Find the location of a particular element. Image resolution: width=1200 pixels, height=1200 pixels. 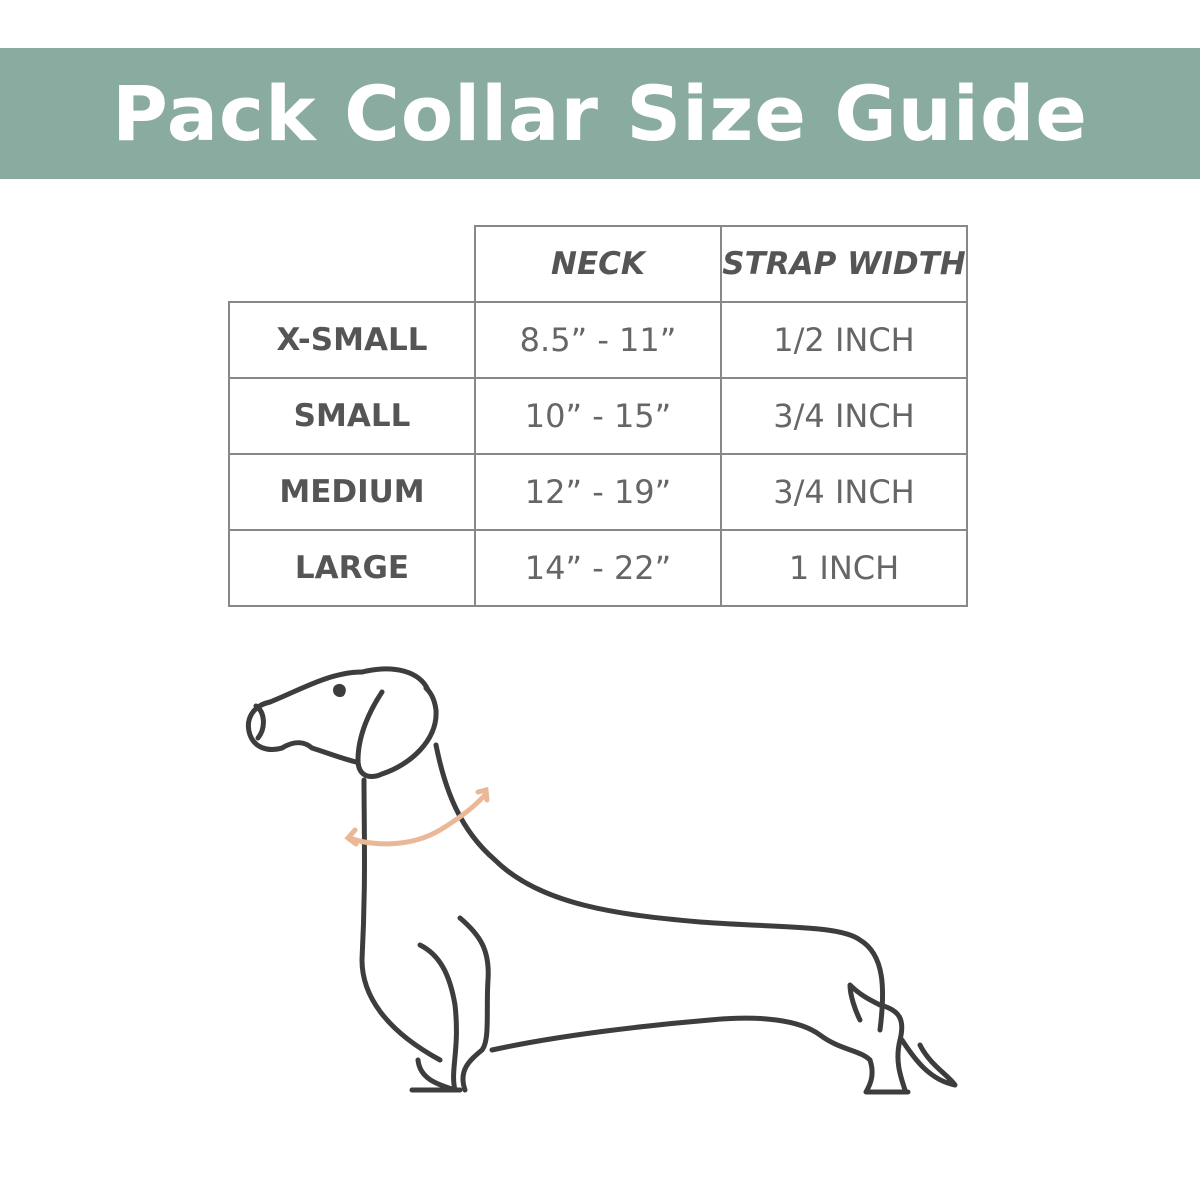

neck-value: 8.5” - 11” is located at coordinates (598, 340).